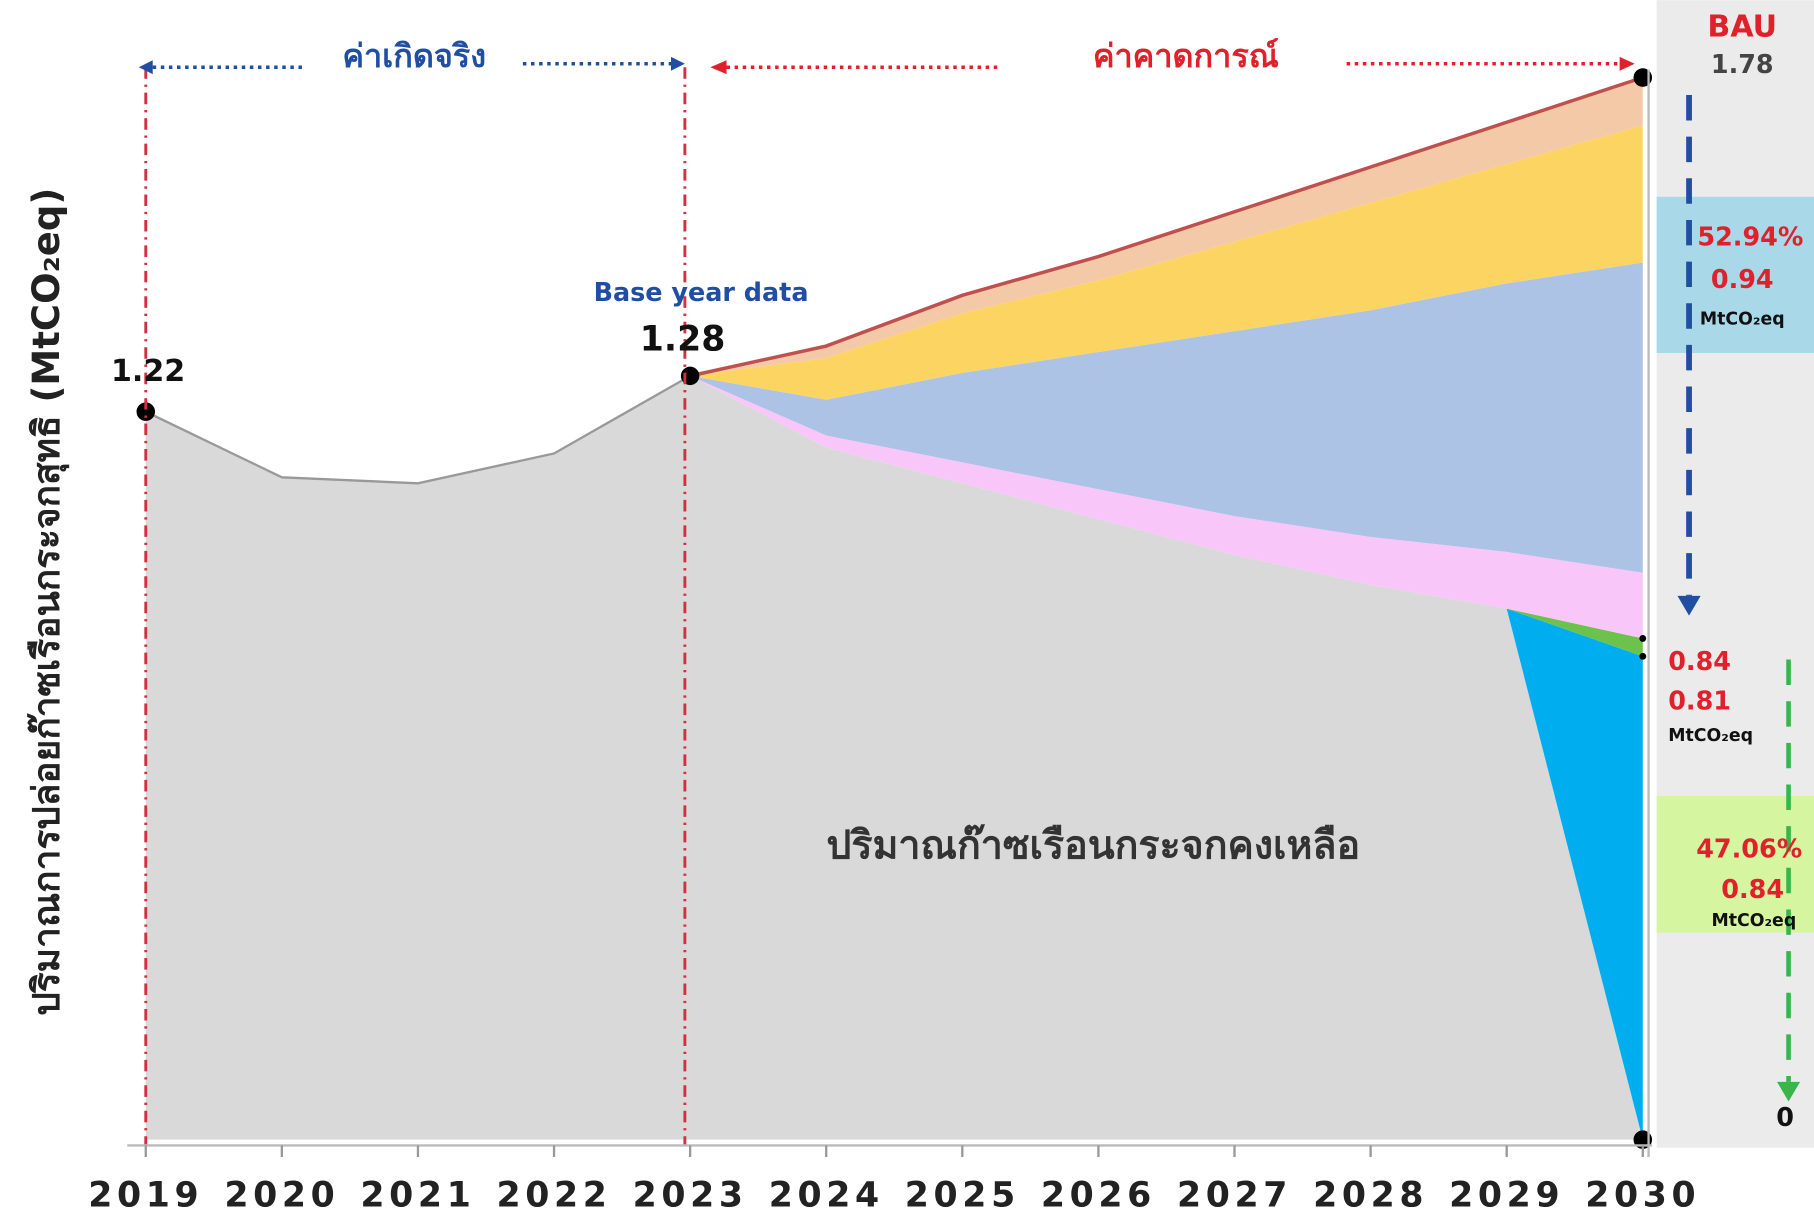 The width and height of the screenshot is (1814, 1219). I want to click on x-tick-label: 2023, so click(690, 1195).